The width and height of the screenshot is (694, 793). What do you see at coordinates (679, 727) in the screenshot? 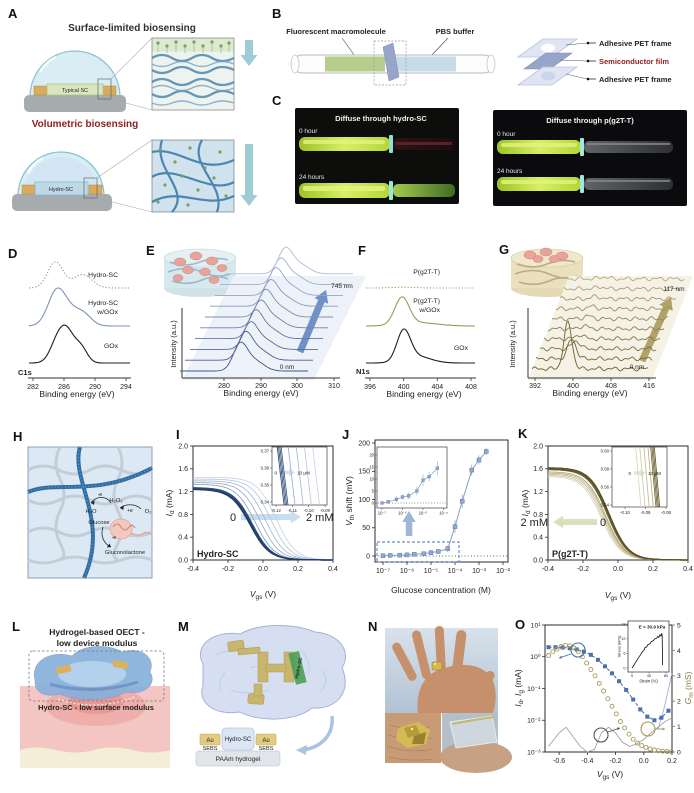
I see `svg-text: 1` at bounding box center [679, 727].